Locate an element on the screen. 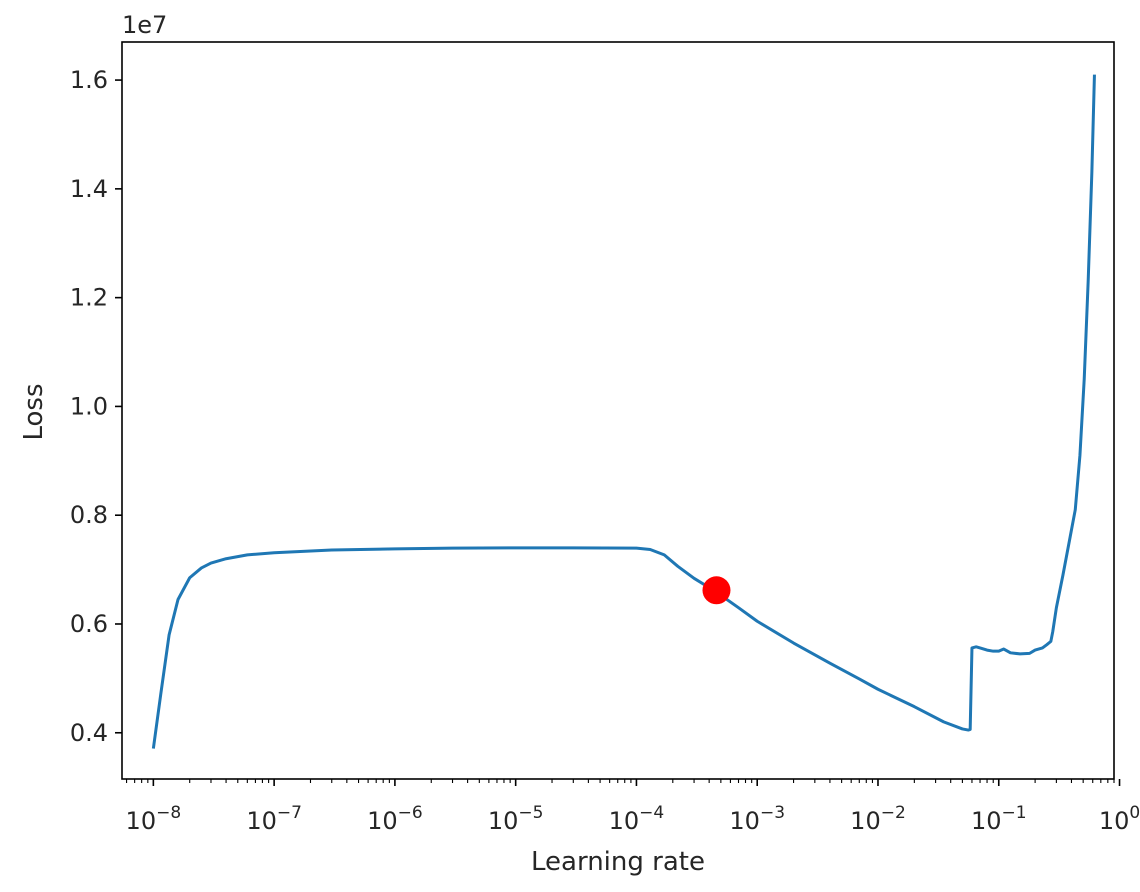 The width and height of the screenshot is (1140, 892). x-tick-label: 10⁰ is located at coordinates (1119, 819).